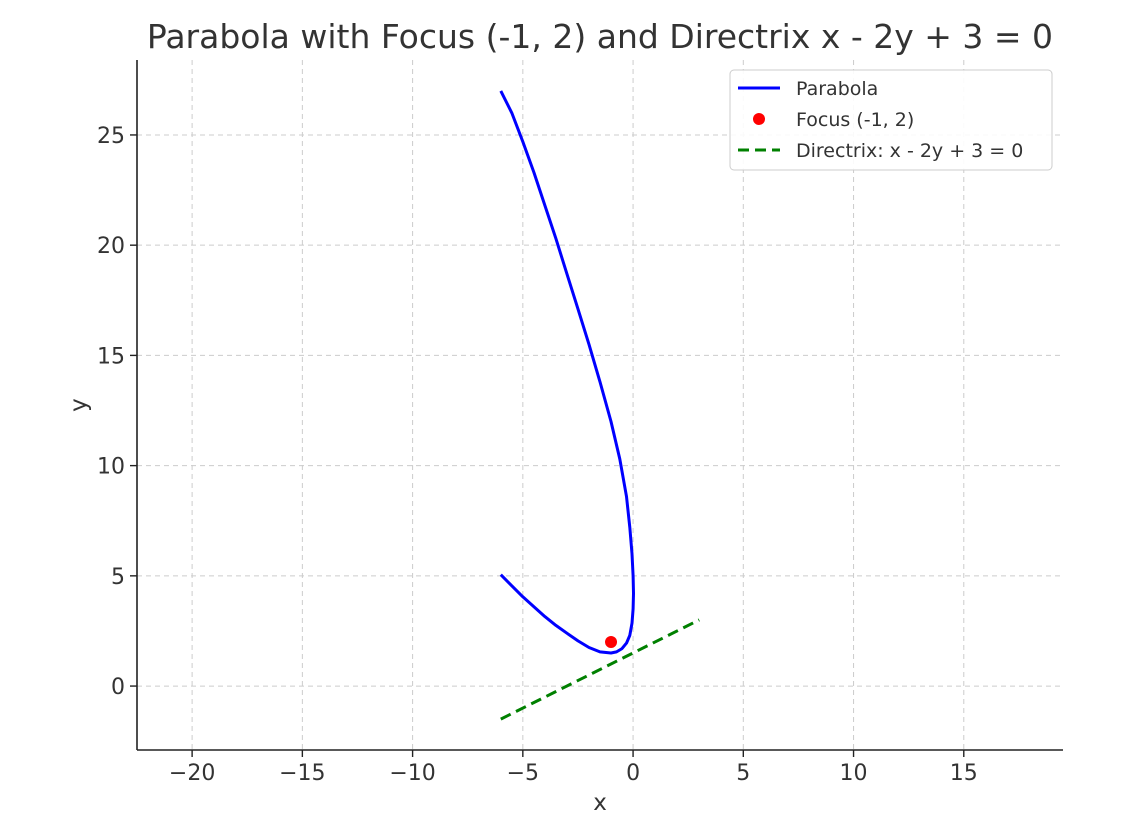 The image size is (1137, 831). Describe the element at coordinates (111, 246) in the screenshot. I see `y-tick-label: 20` at that location.